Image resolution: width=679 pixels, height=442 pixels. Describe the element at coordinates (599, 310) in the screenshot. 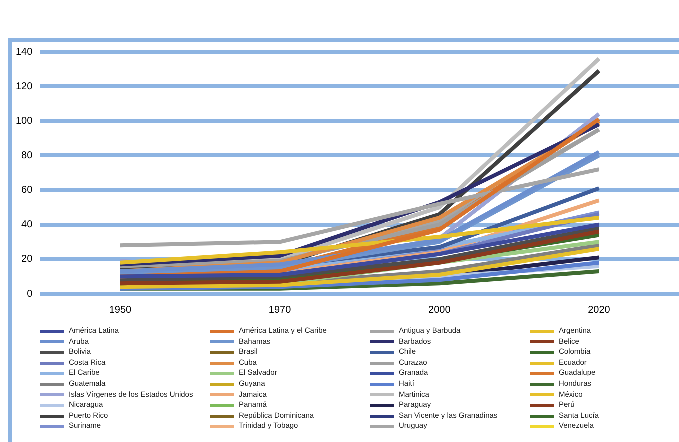

I see `x-tick-label: 2020` at that location.